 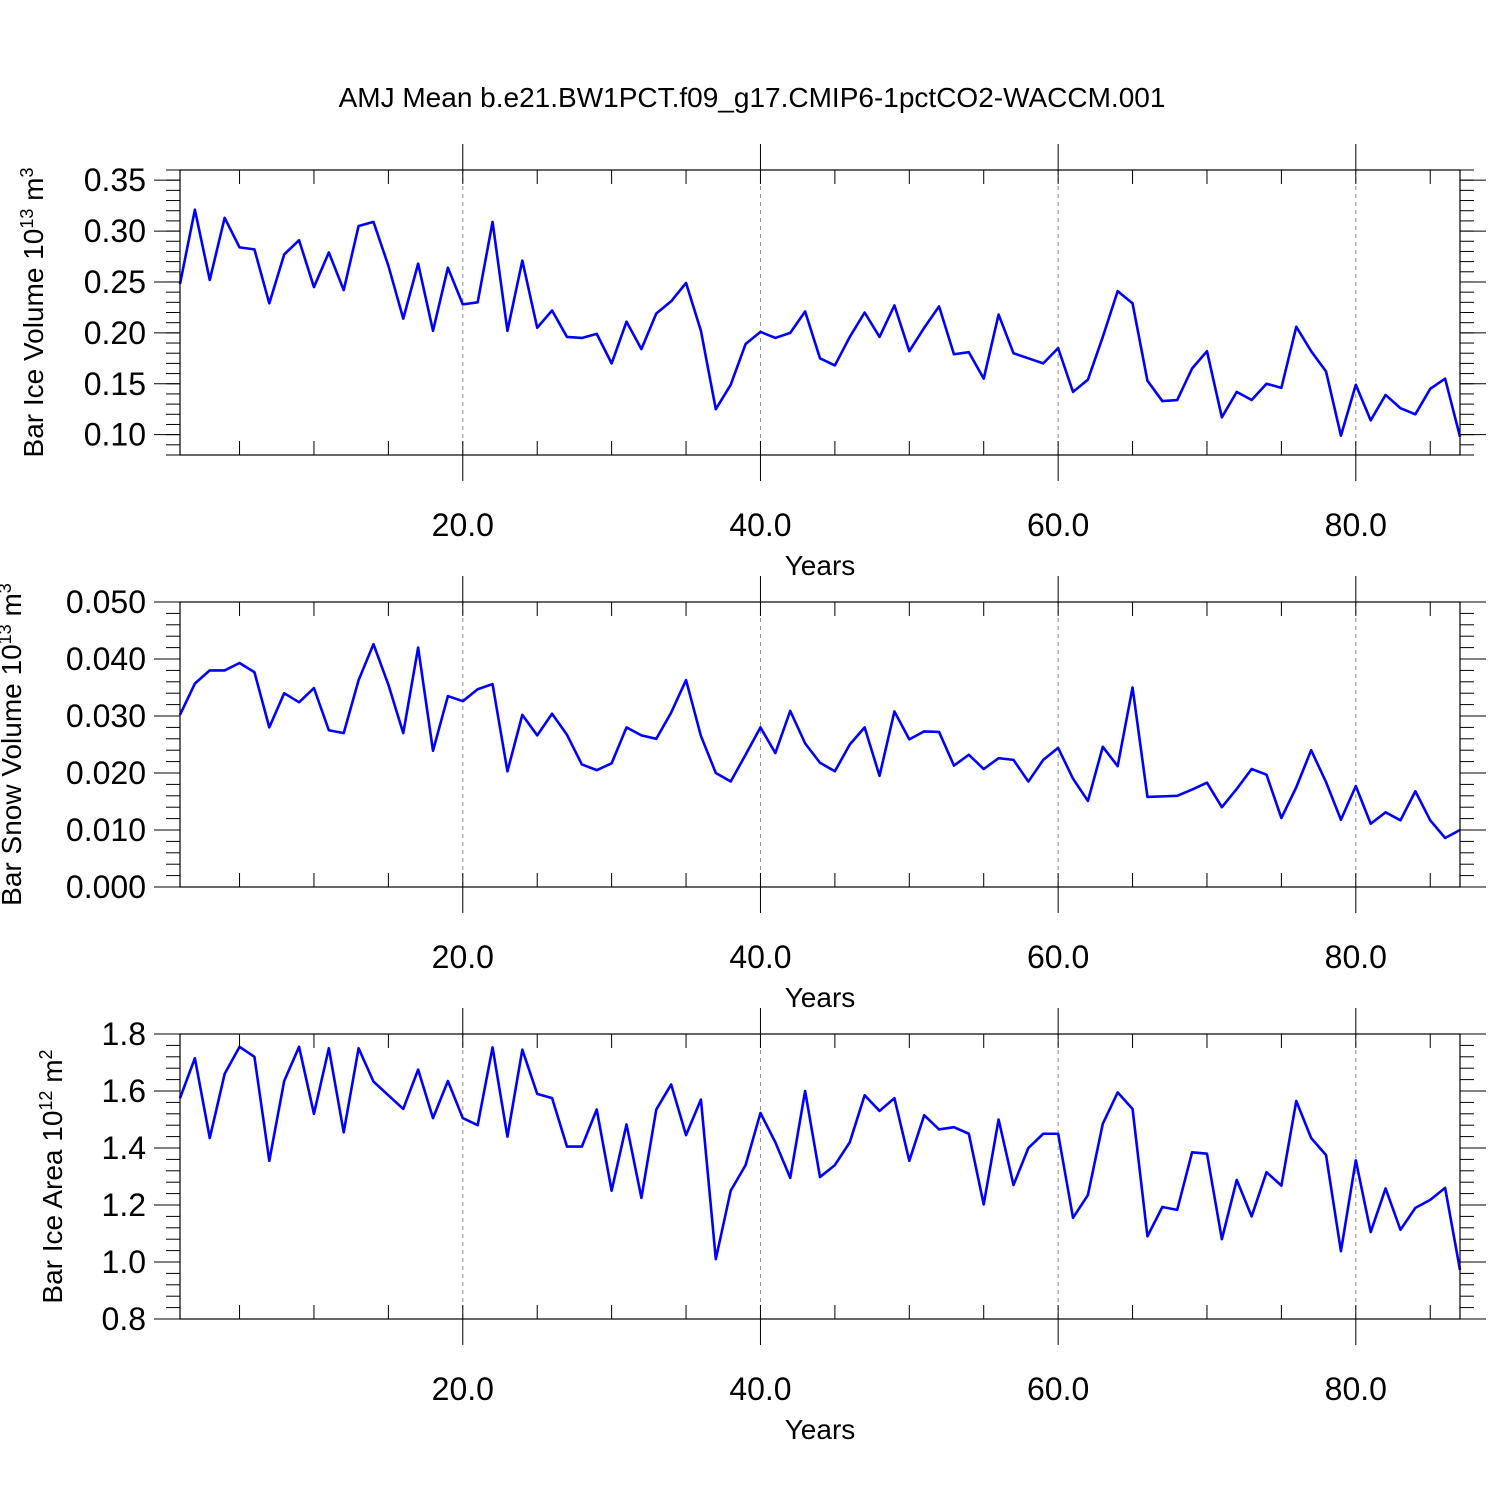 I want to click on y-axis-title-text: Bar Snow Volume 10, so click(x=13, y=775).